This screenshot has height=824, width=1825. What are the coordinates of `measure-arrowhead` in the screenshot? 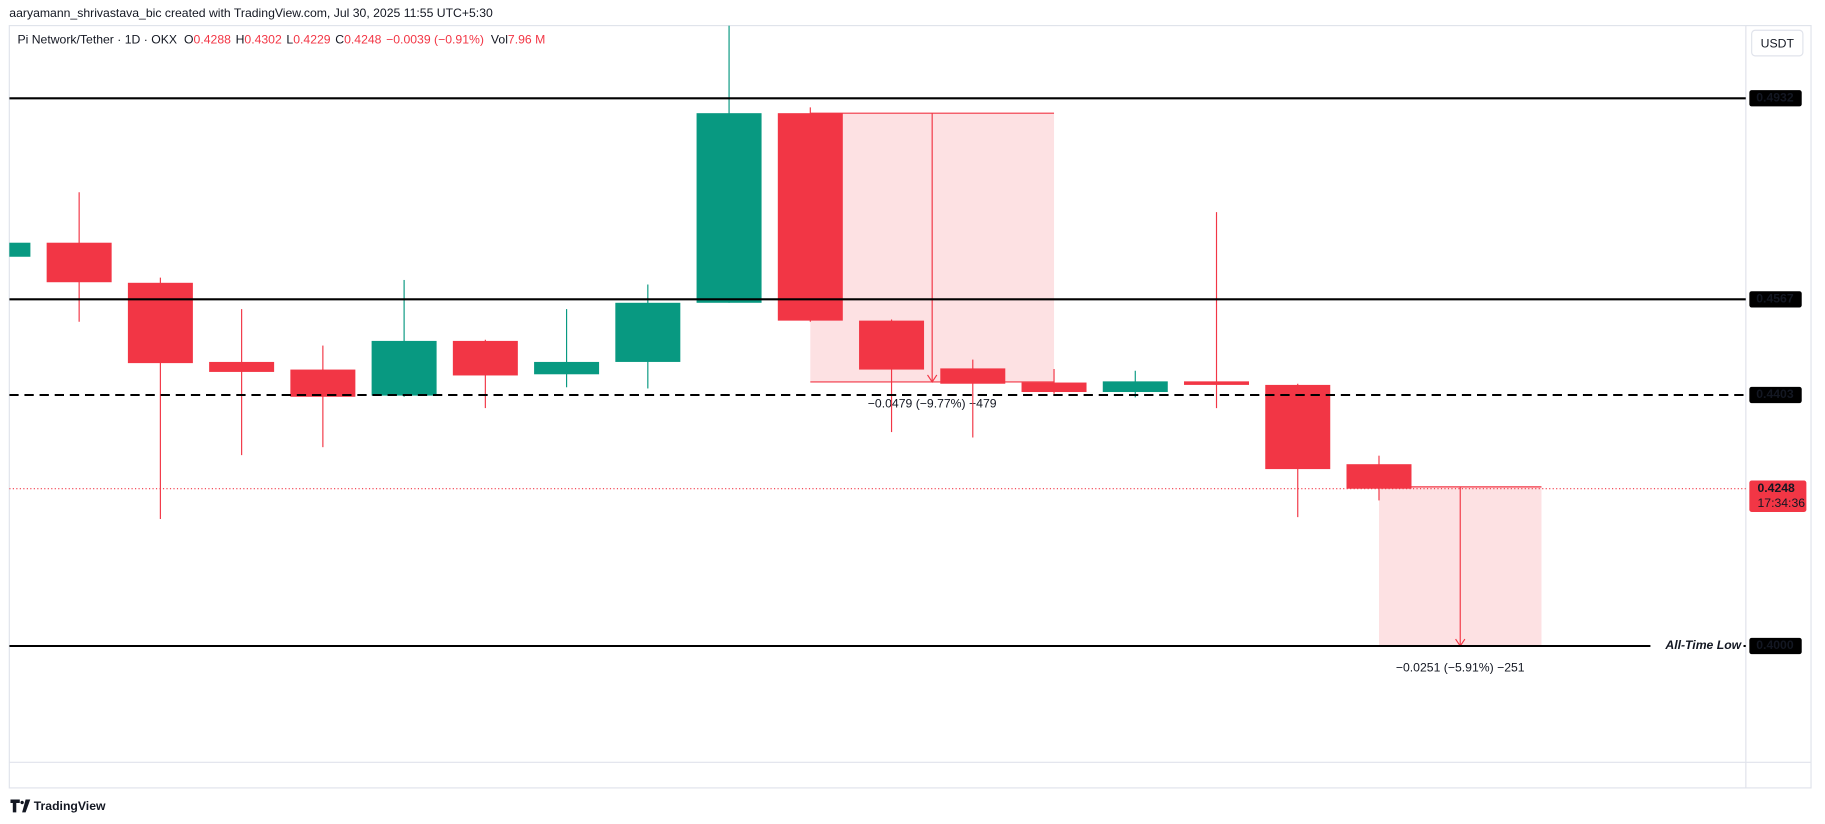 It's located at (932, 379).